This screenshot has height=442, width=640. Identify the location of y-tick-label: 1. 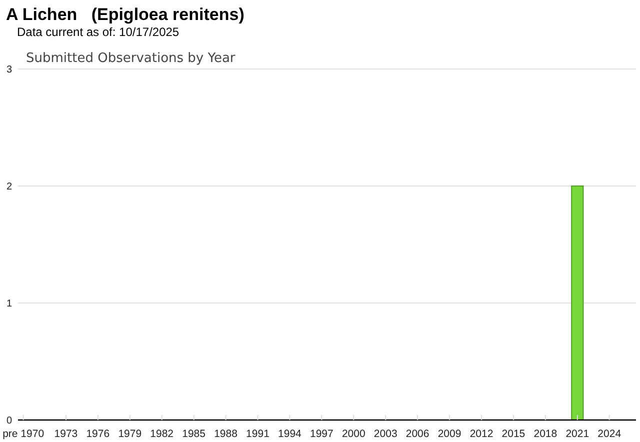
(9, 304).